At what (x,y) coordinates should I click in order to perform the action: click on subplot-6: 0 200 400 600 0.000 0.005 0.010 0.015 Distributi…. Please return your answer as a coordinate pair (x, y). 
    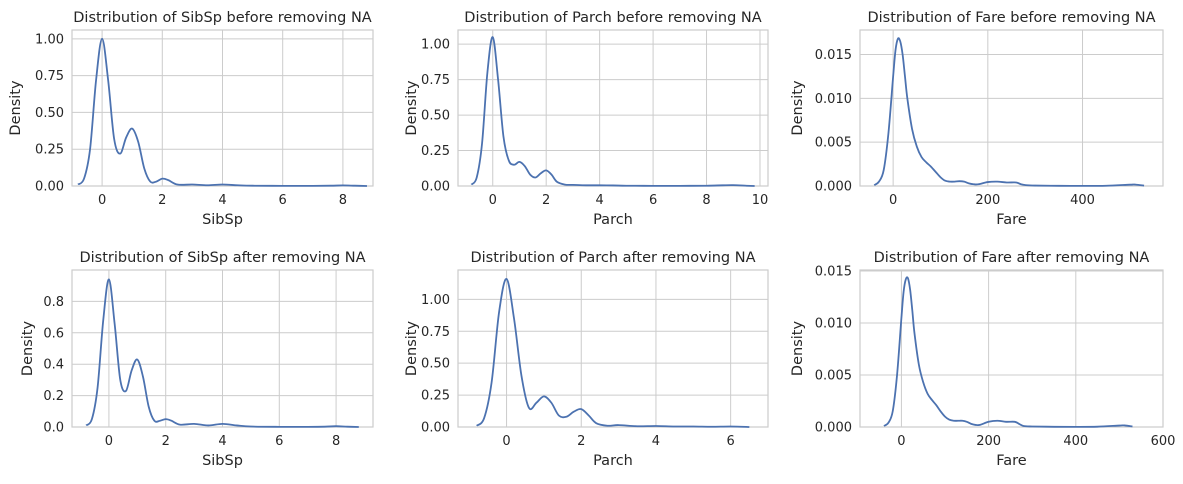
    Looking at the image, I should click on (982, 359).